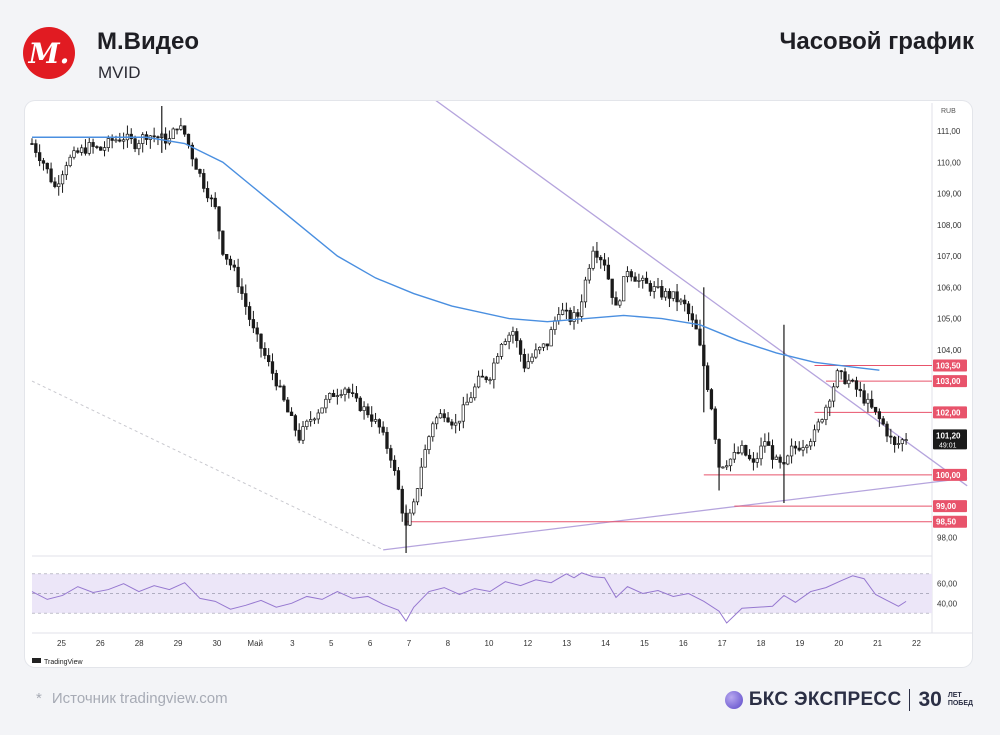 This screenshot has width=1000, height=735. I want to click on x-tick-label: 19, so click(799, 643).